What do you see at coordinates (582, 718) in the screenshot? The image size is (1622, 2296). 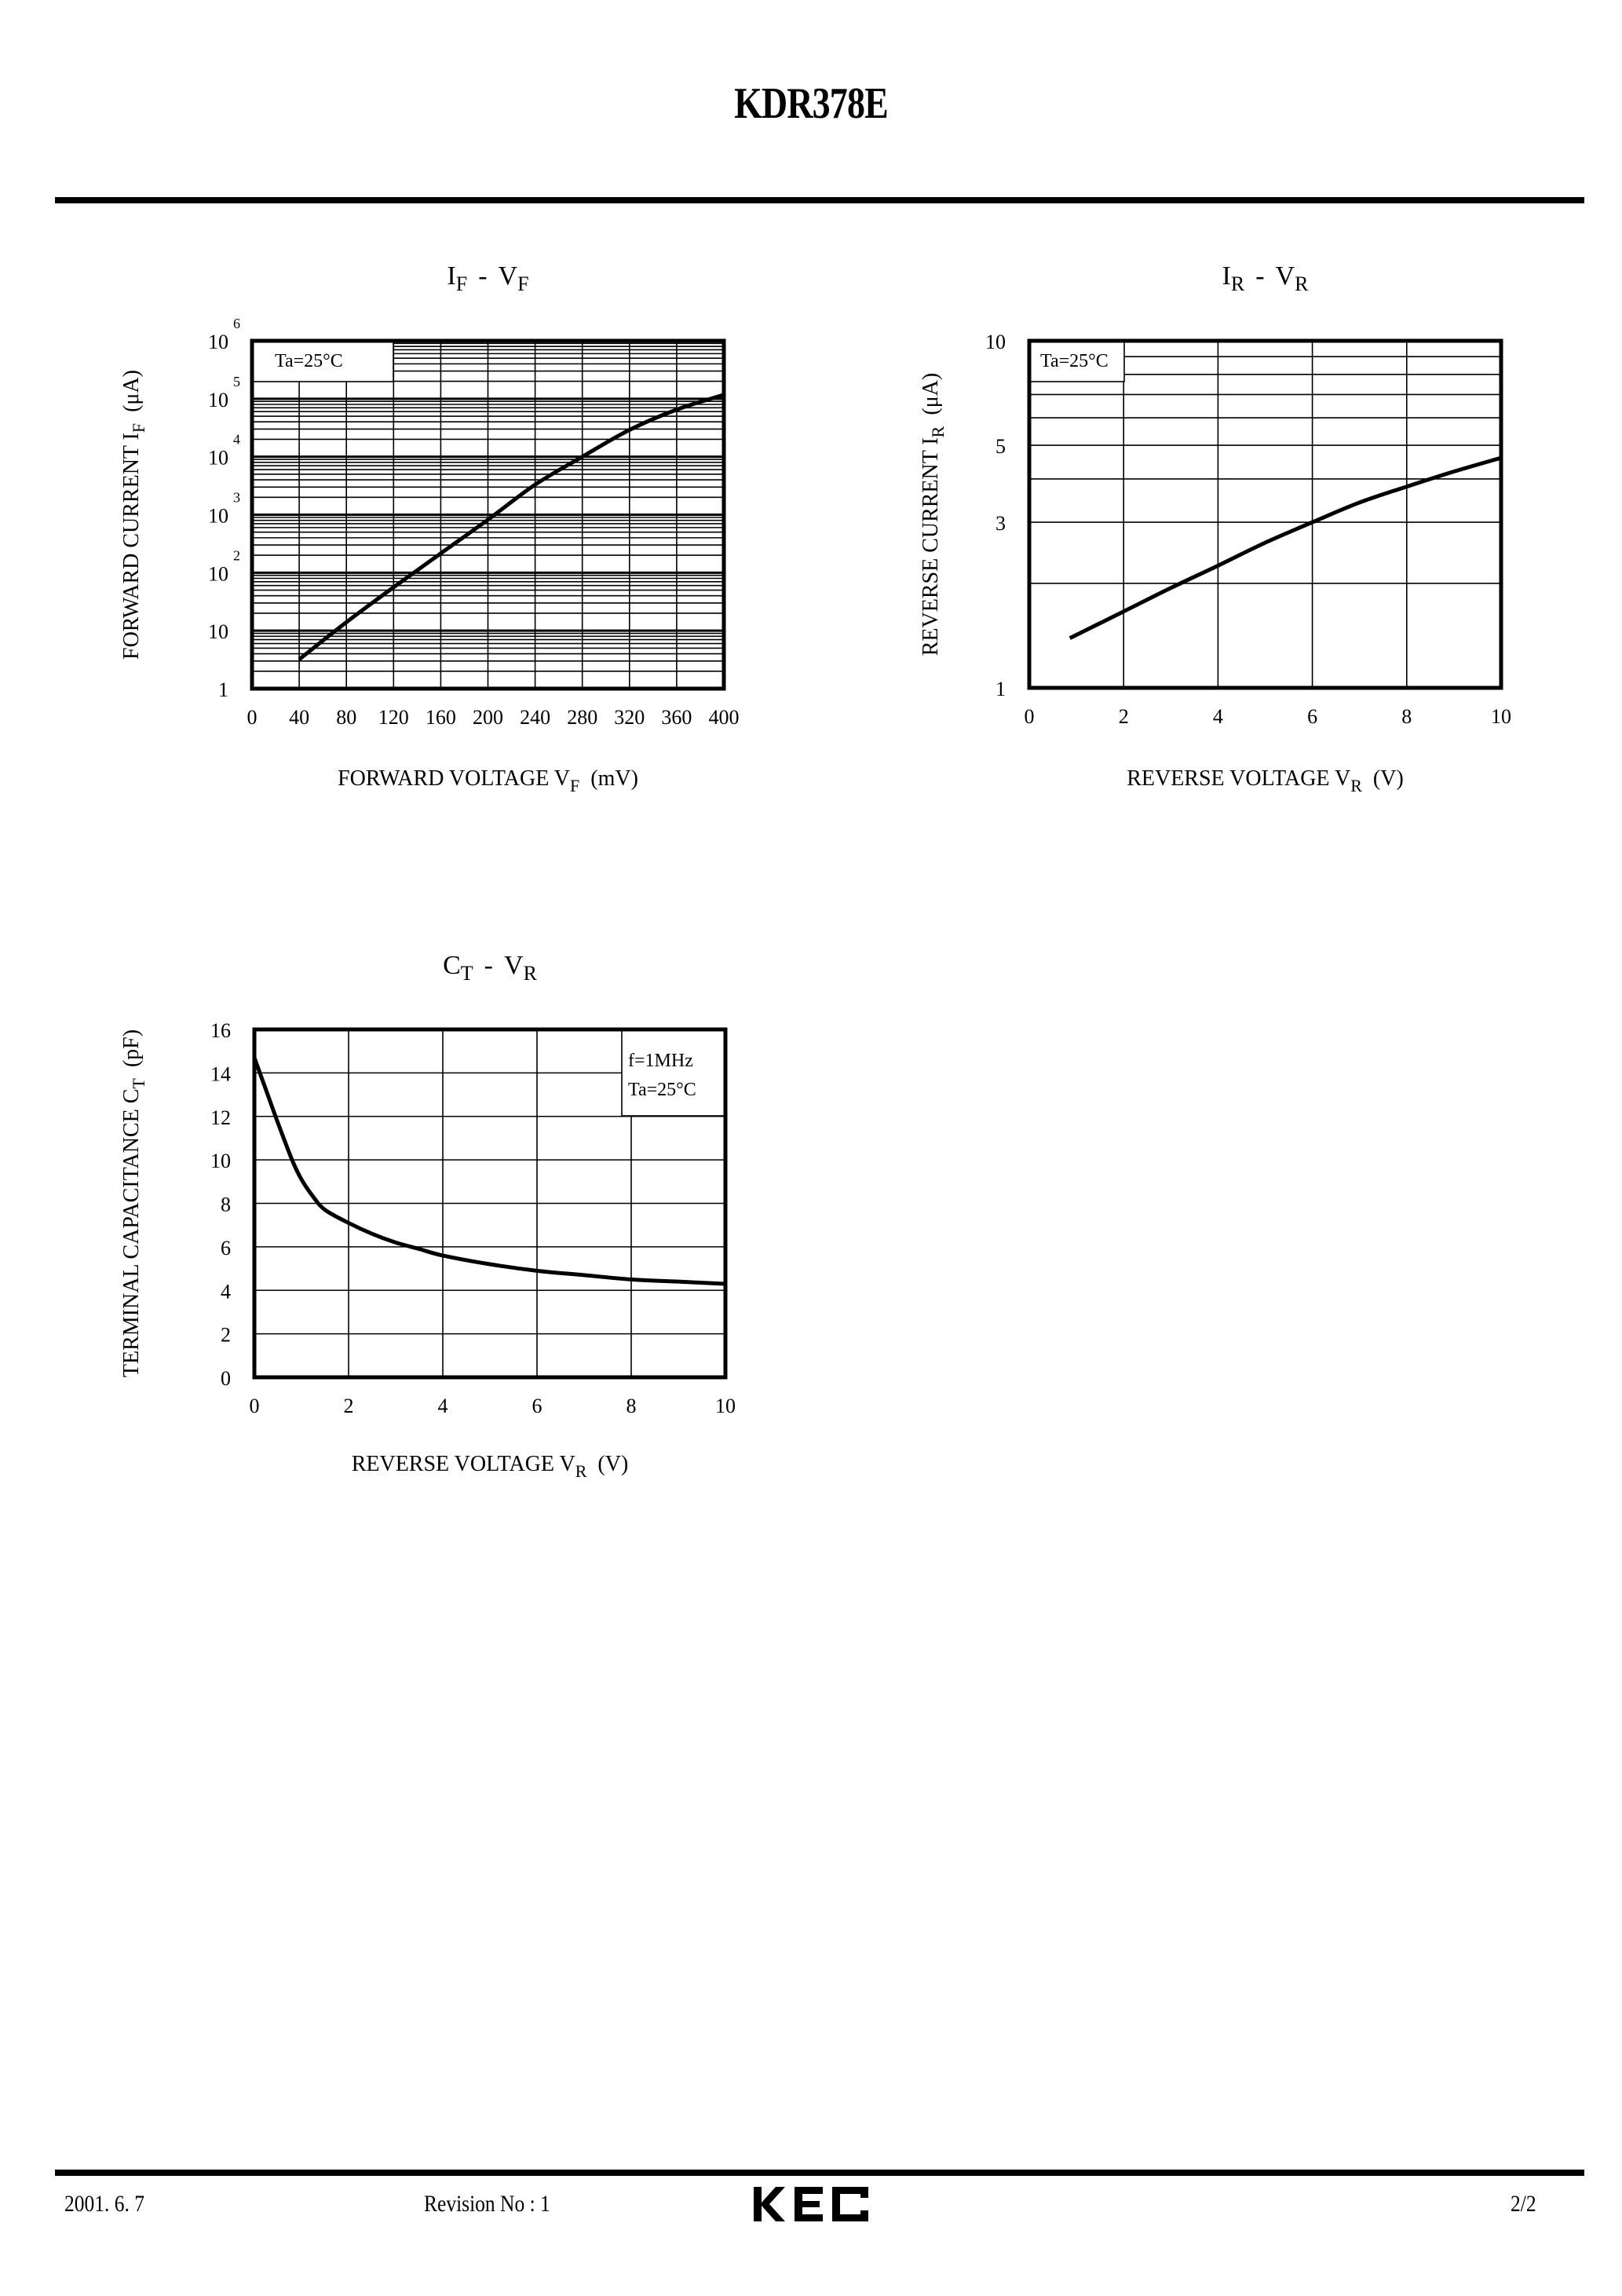 I see `x-tick-label: 280` at bounding box center [582, 718].